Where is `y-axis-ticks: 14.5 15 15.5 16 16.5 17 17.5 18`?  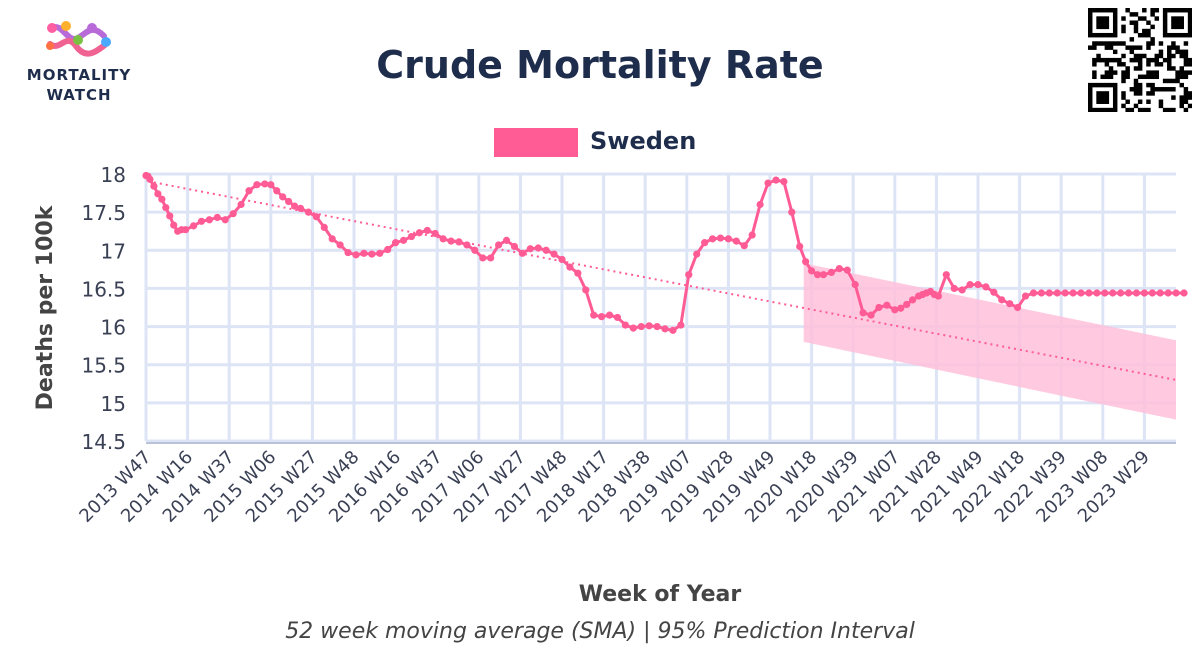
y-axis-ticks: 14.5 15 15.5 16 16.5 17 17.5 18 is located at coordinates (103, 308).